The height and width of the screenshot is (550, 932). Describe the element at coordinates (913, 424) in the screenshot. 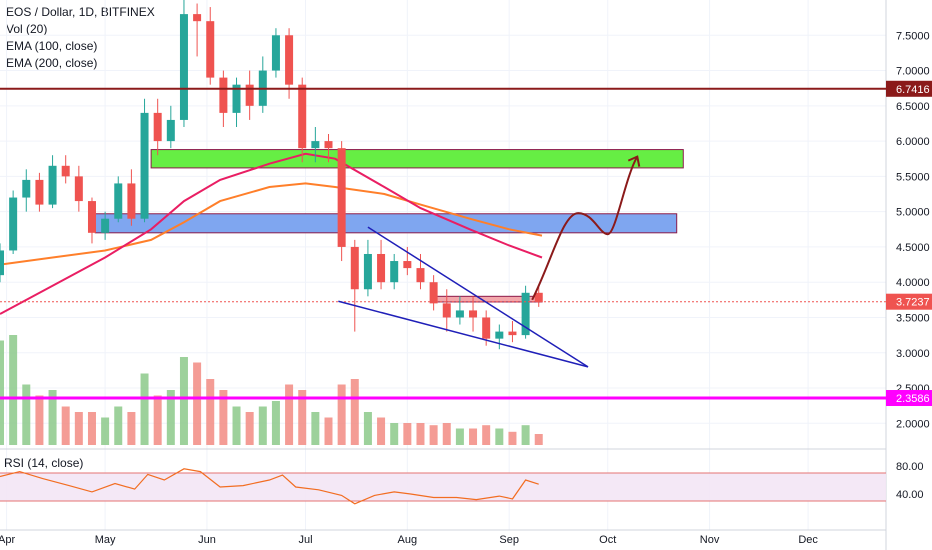

I see `y-tick-label-11: 2.0000` at that location.